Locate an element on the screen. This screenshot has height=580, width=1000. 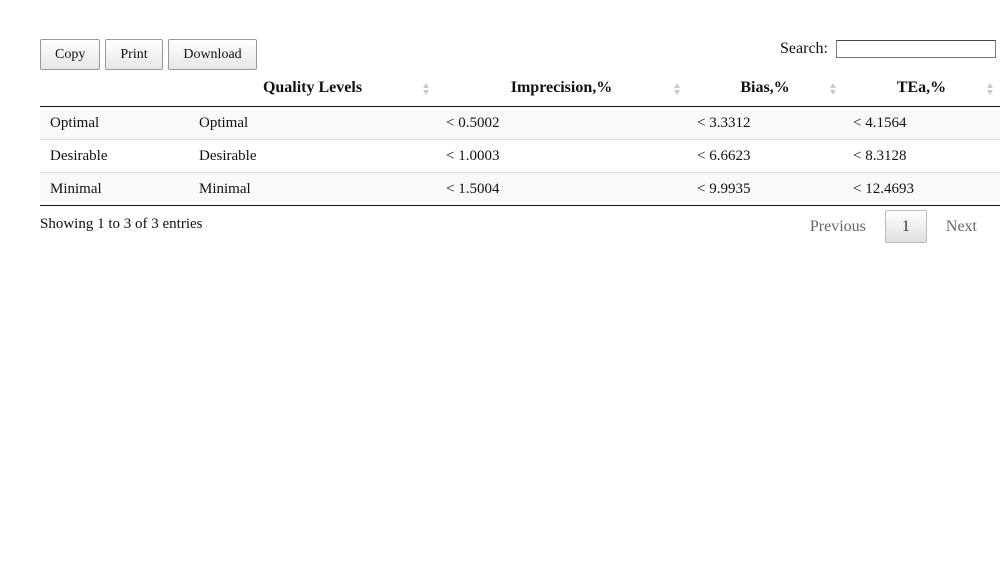
column-header-imprecision: Imprecision,% is located at coordinates (561, 88).